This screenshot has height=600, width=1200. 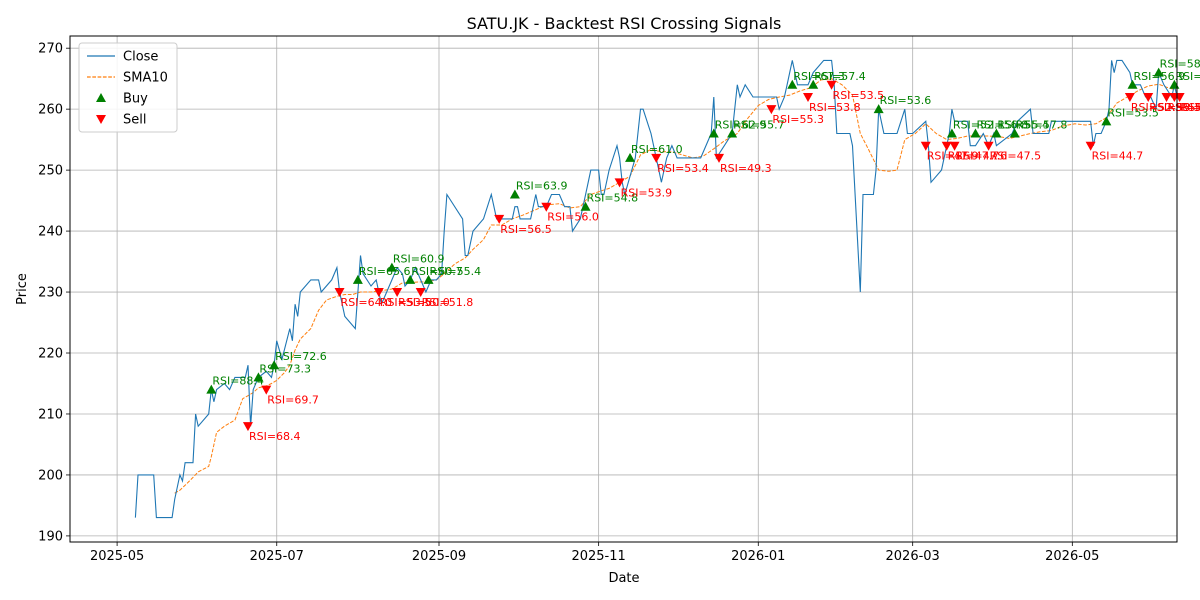 I want to click on sell-label: RSI=49.3, so click(x=746, y=168).